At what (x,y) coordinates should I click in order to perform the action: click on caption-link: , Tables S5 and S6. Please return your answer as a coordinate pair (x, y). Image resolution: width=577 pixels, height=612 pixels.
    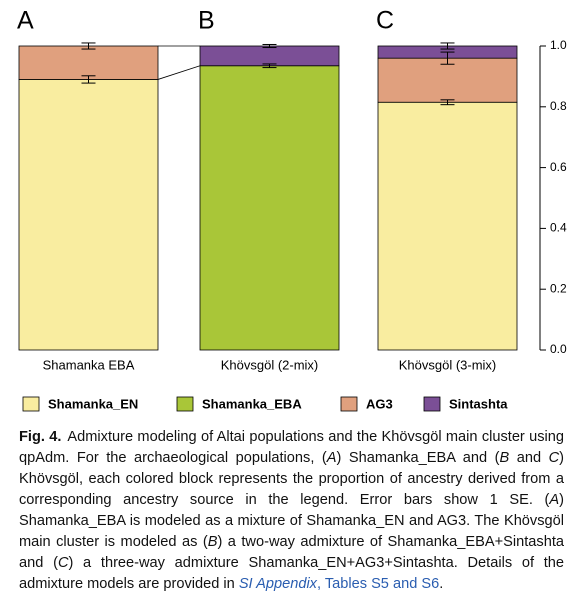
    Looking at the image, I should click on (378, 584).